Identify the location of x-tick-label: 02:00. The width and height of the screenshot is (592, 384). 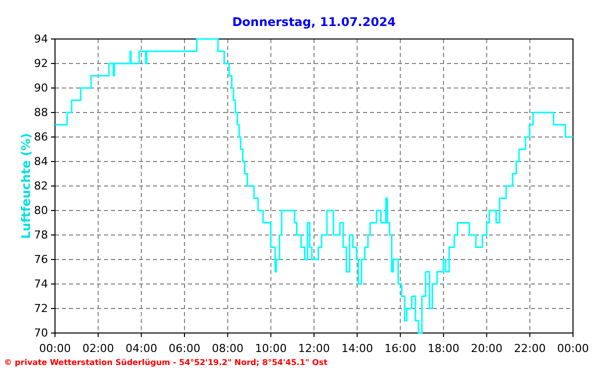
(98, 349).